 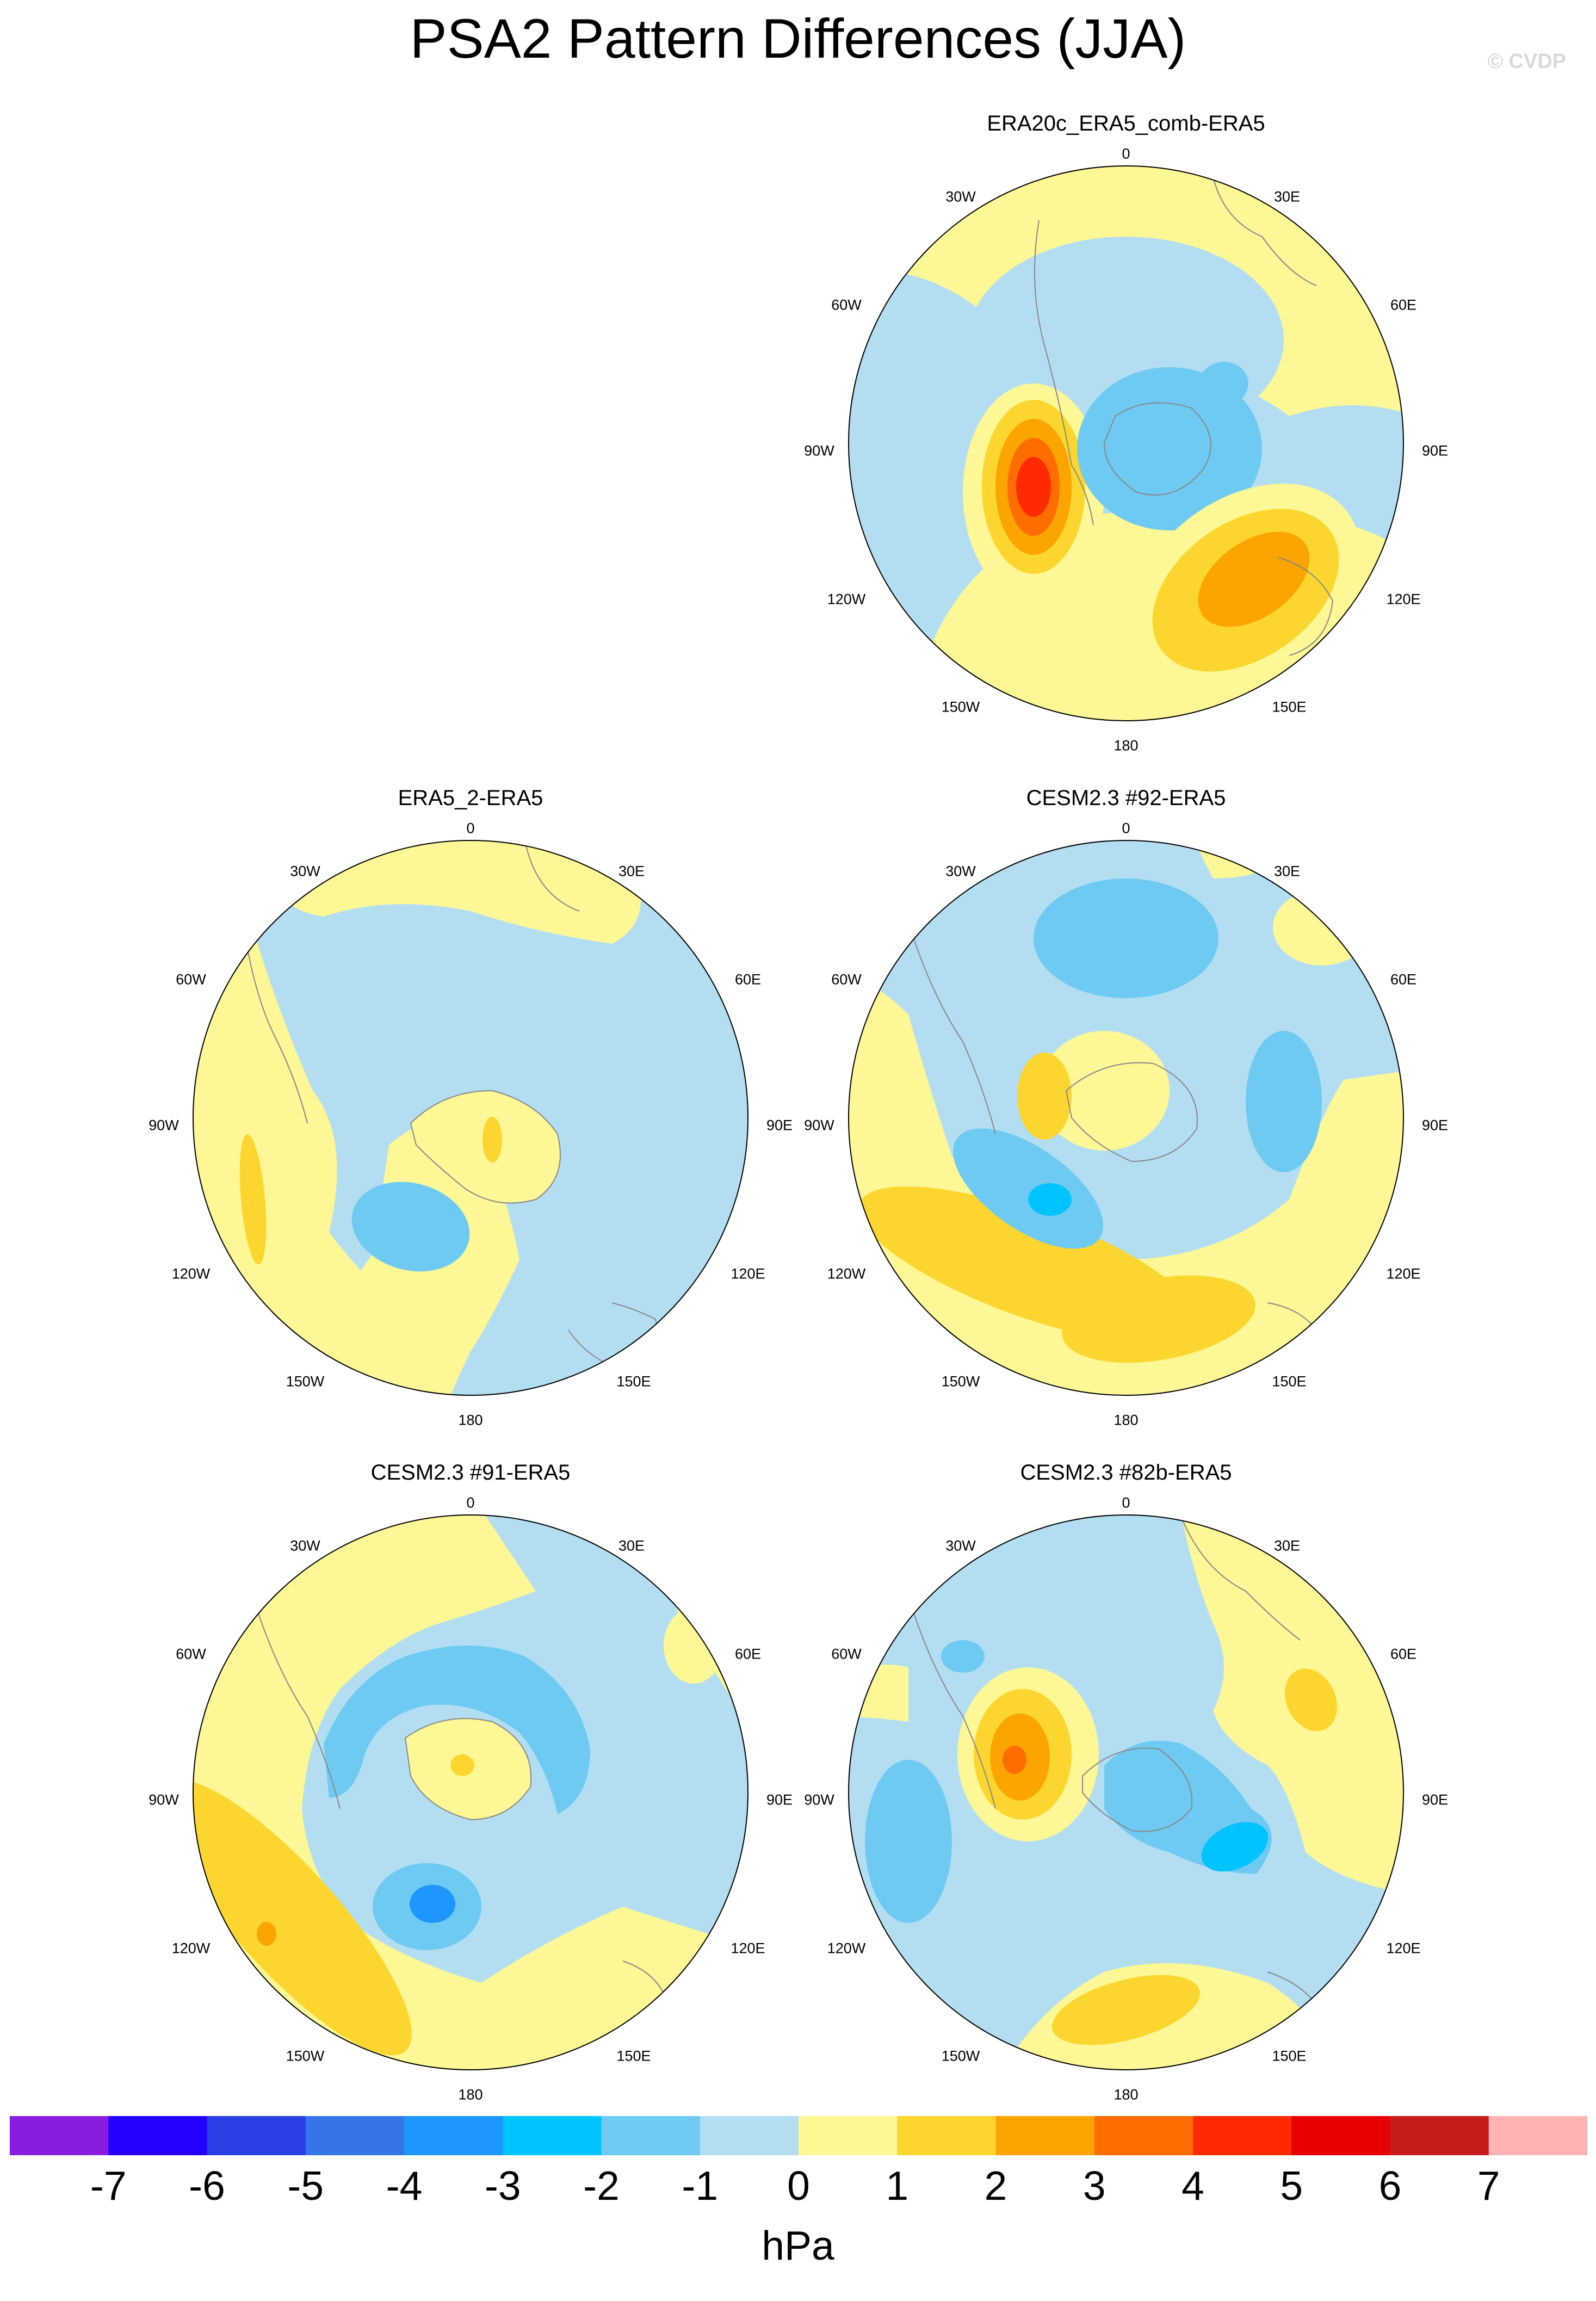 What do you see at coordinates (898, 2186) in the screenshot?
I see `colorbar-tick-label: 1` at bounding box center [898, 2186].